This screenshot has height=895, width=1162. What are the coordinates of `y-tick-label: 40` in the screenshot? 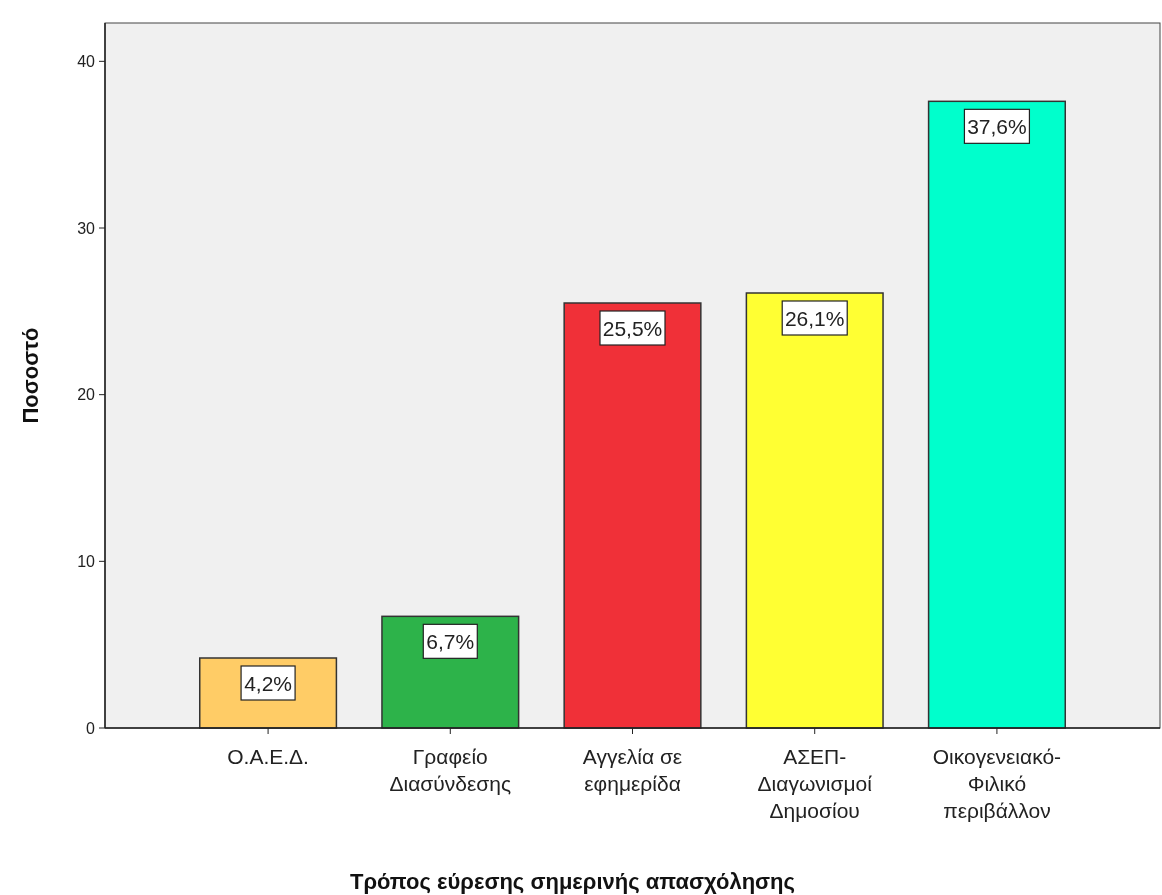 It's located at (86, 61).